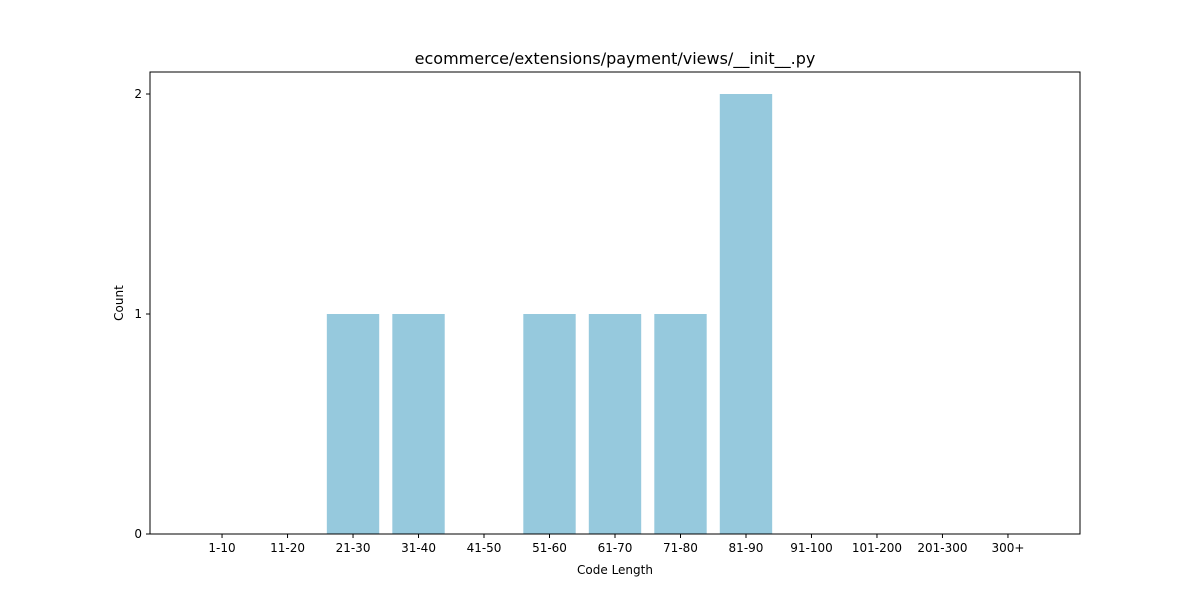  What do you see at coordinates (138, 534) in the screenshot?
I see `y-tick-label: 0` at bounding box center [138, 534].